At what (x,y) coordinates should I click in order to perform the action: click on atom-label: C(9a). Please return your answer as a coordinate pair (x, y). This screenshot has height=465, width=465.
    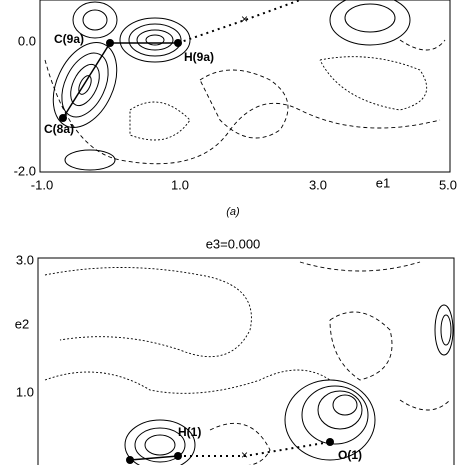
    Looking at the image, I should click on (69, 39).